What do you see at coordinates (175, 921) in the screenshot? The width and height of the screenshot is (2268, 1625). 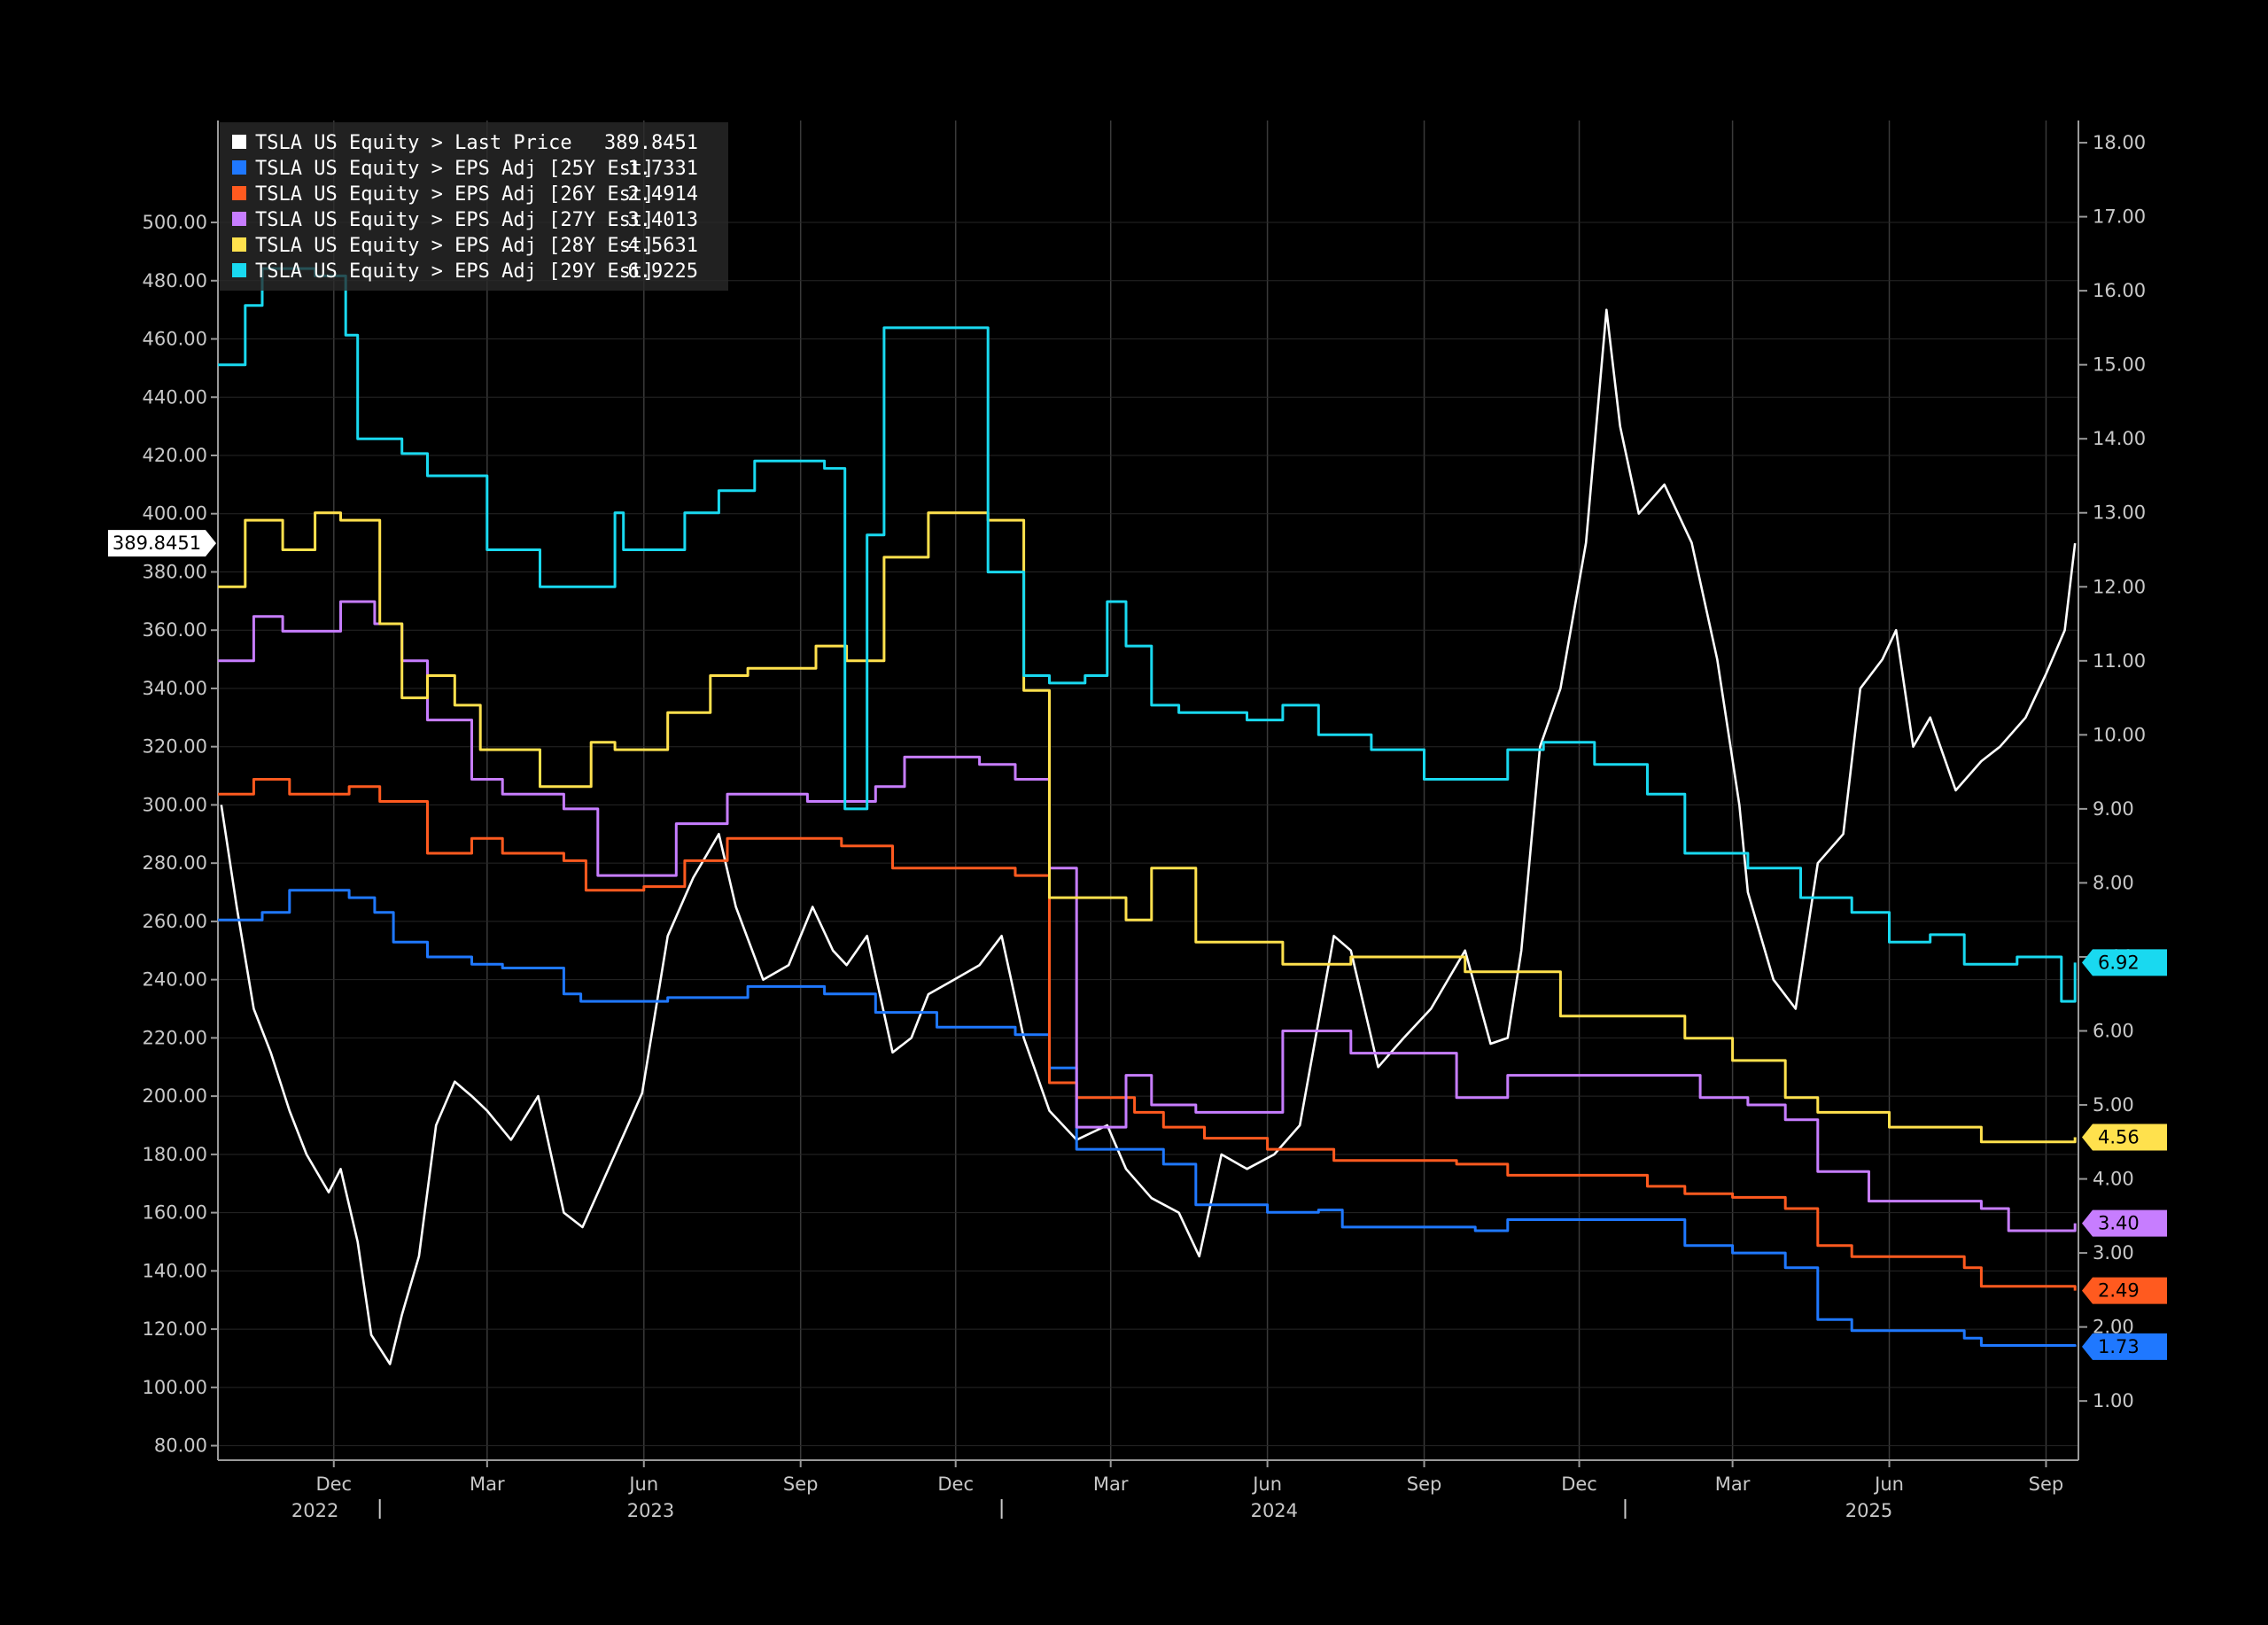 I see `y-left-tick-label: 260.00` at bounding box center [175, 921].